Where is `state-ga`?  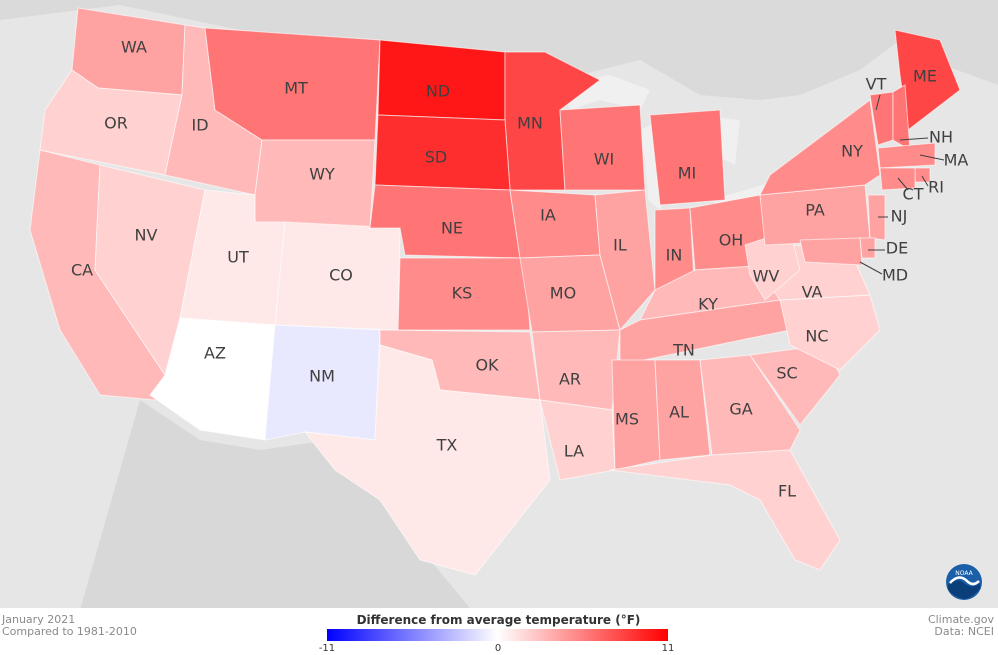 state-ga is located at coordinates (750, 405).